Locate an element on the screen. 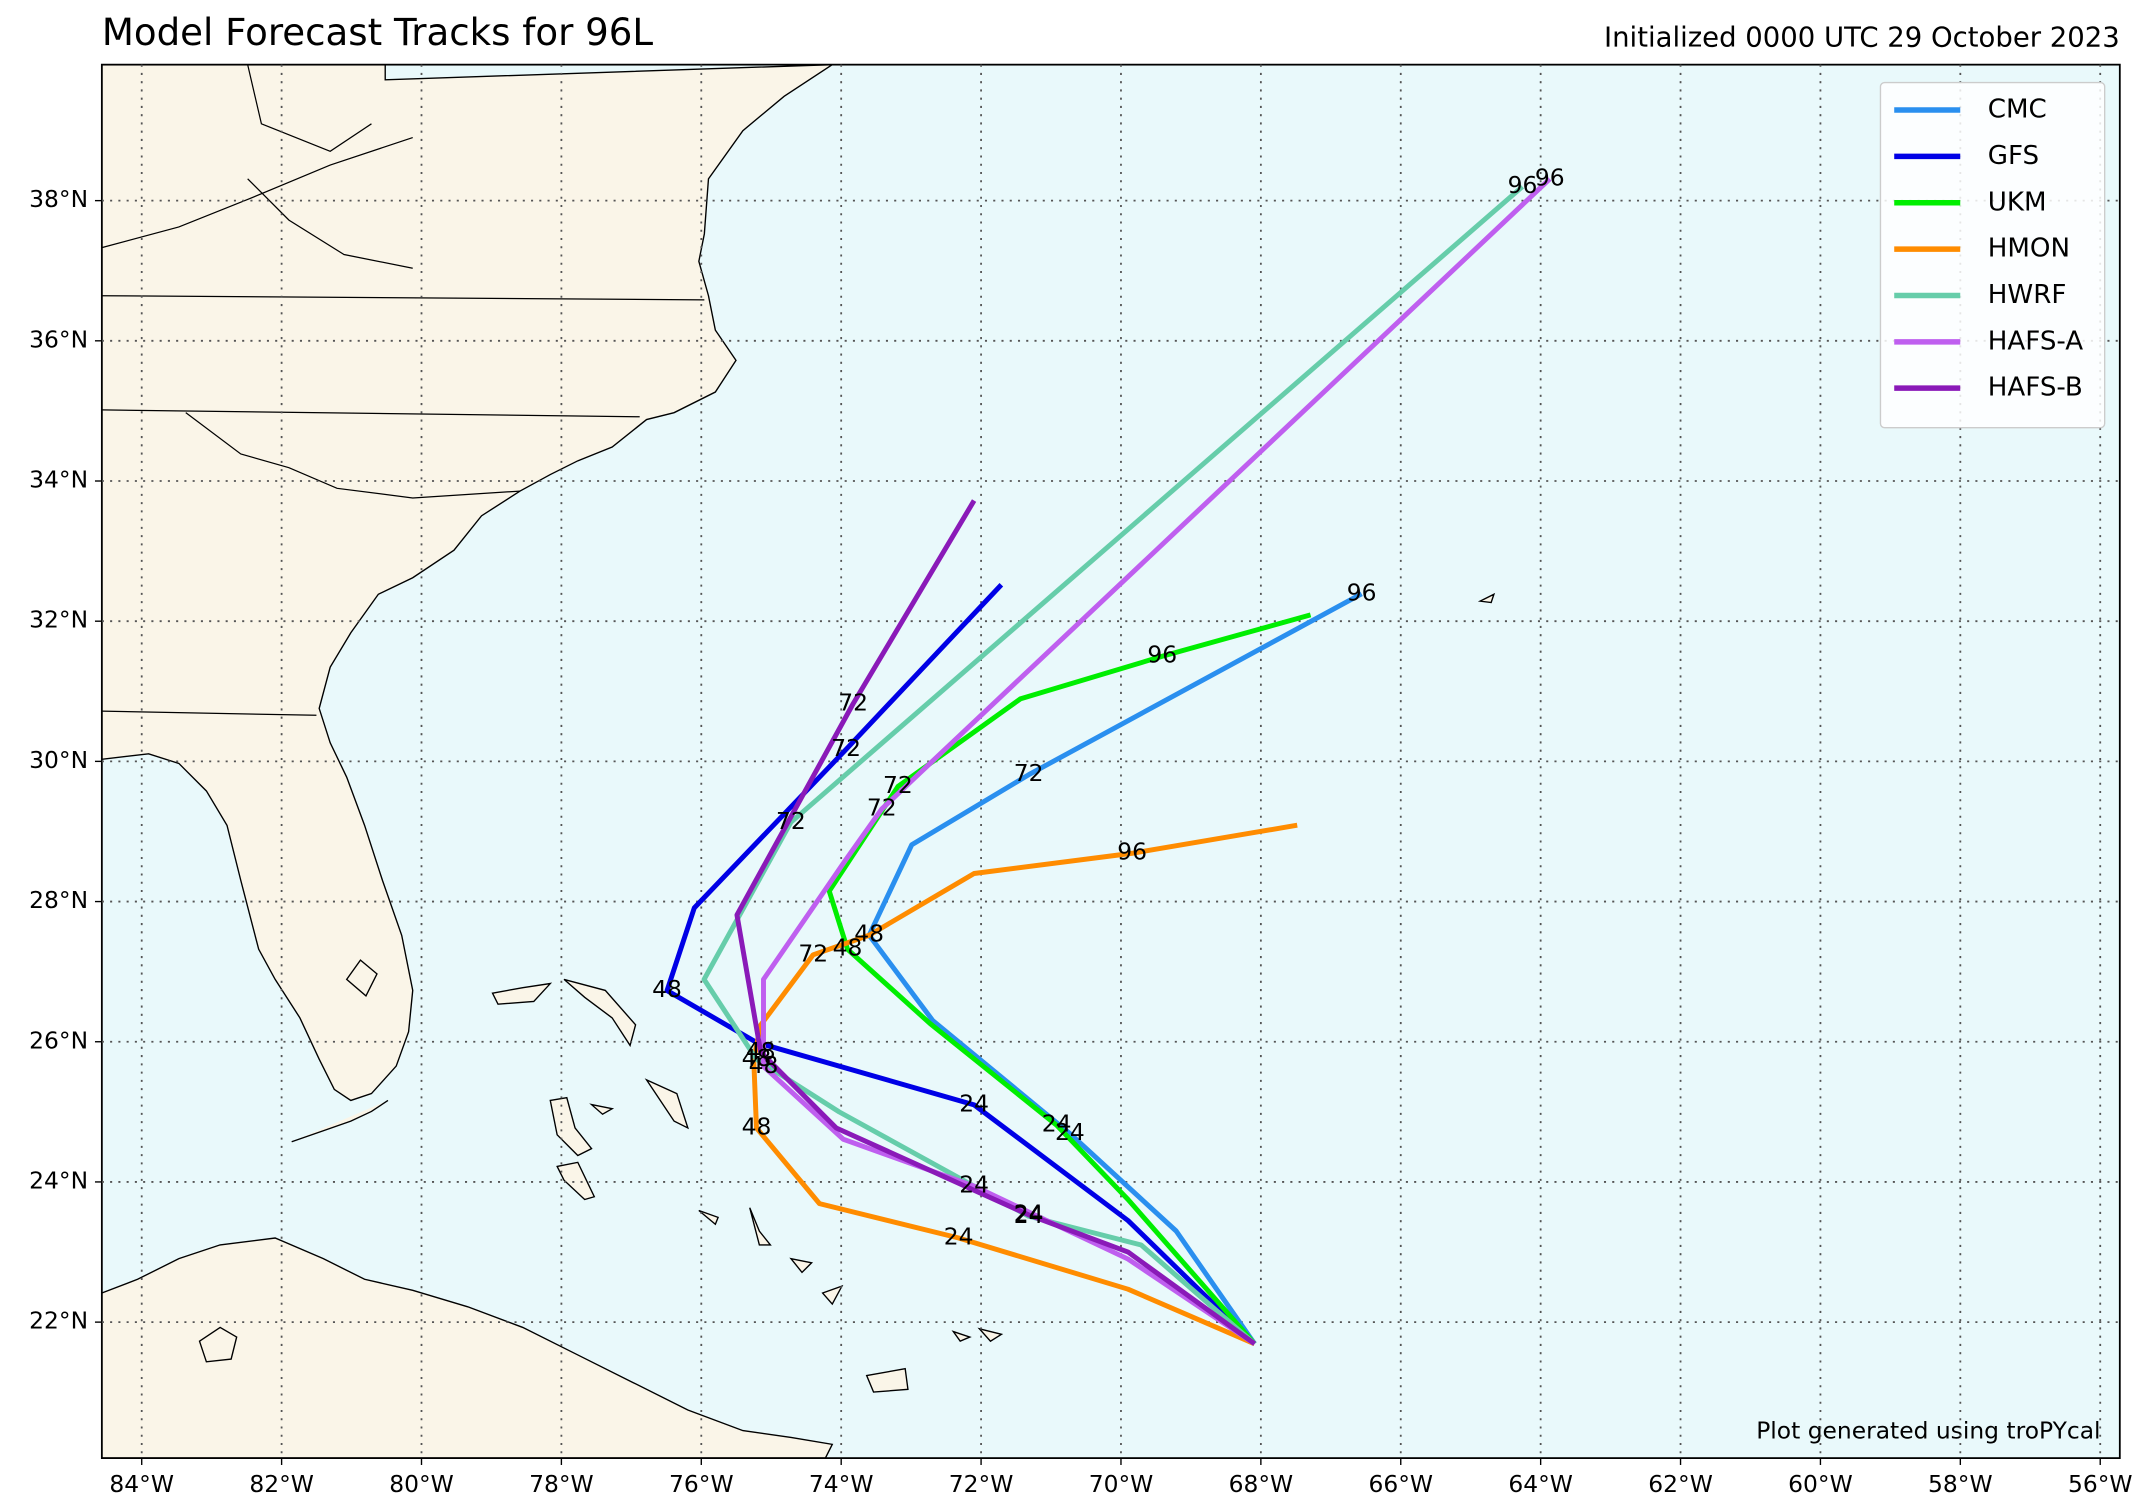 This screenshot has height=1509, width=2146. legend-label: UKM is located at coordinates (2017, 202).